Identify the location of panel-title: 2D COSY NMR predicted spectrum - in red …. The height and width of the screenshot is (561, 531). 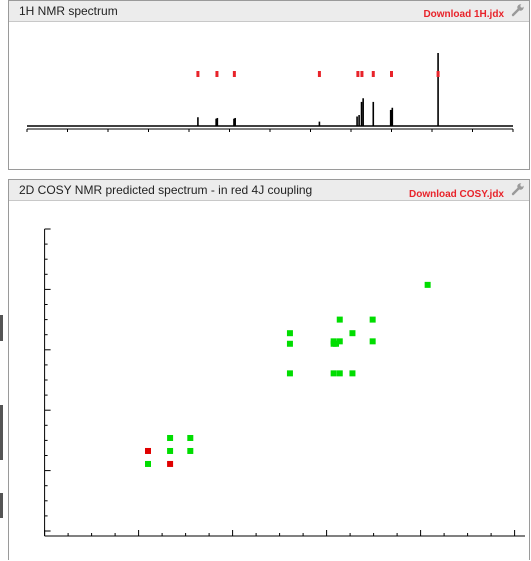
(166, 190).